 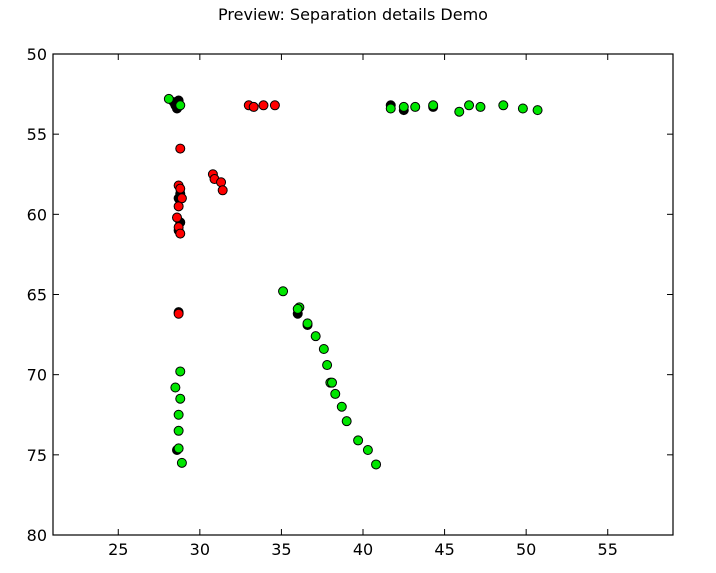 I want to click on x-tick-labels: 25 30 35 40 45 50 55, so click(x=363, y=549).